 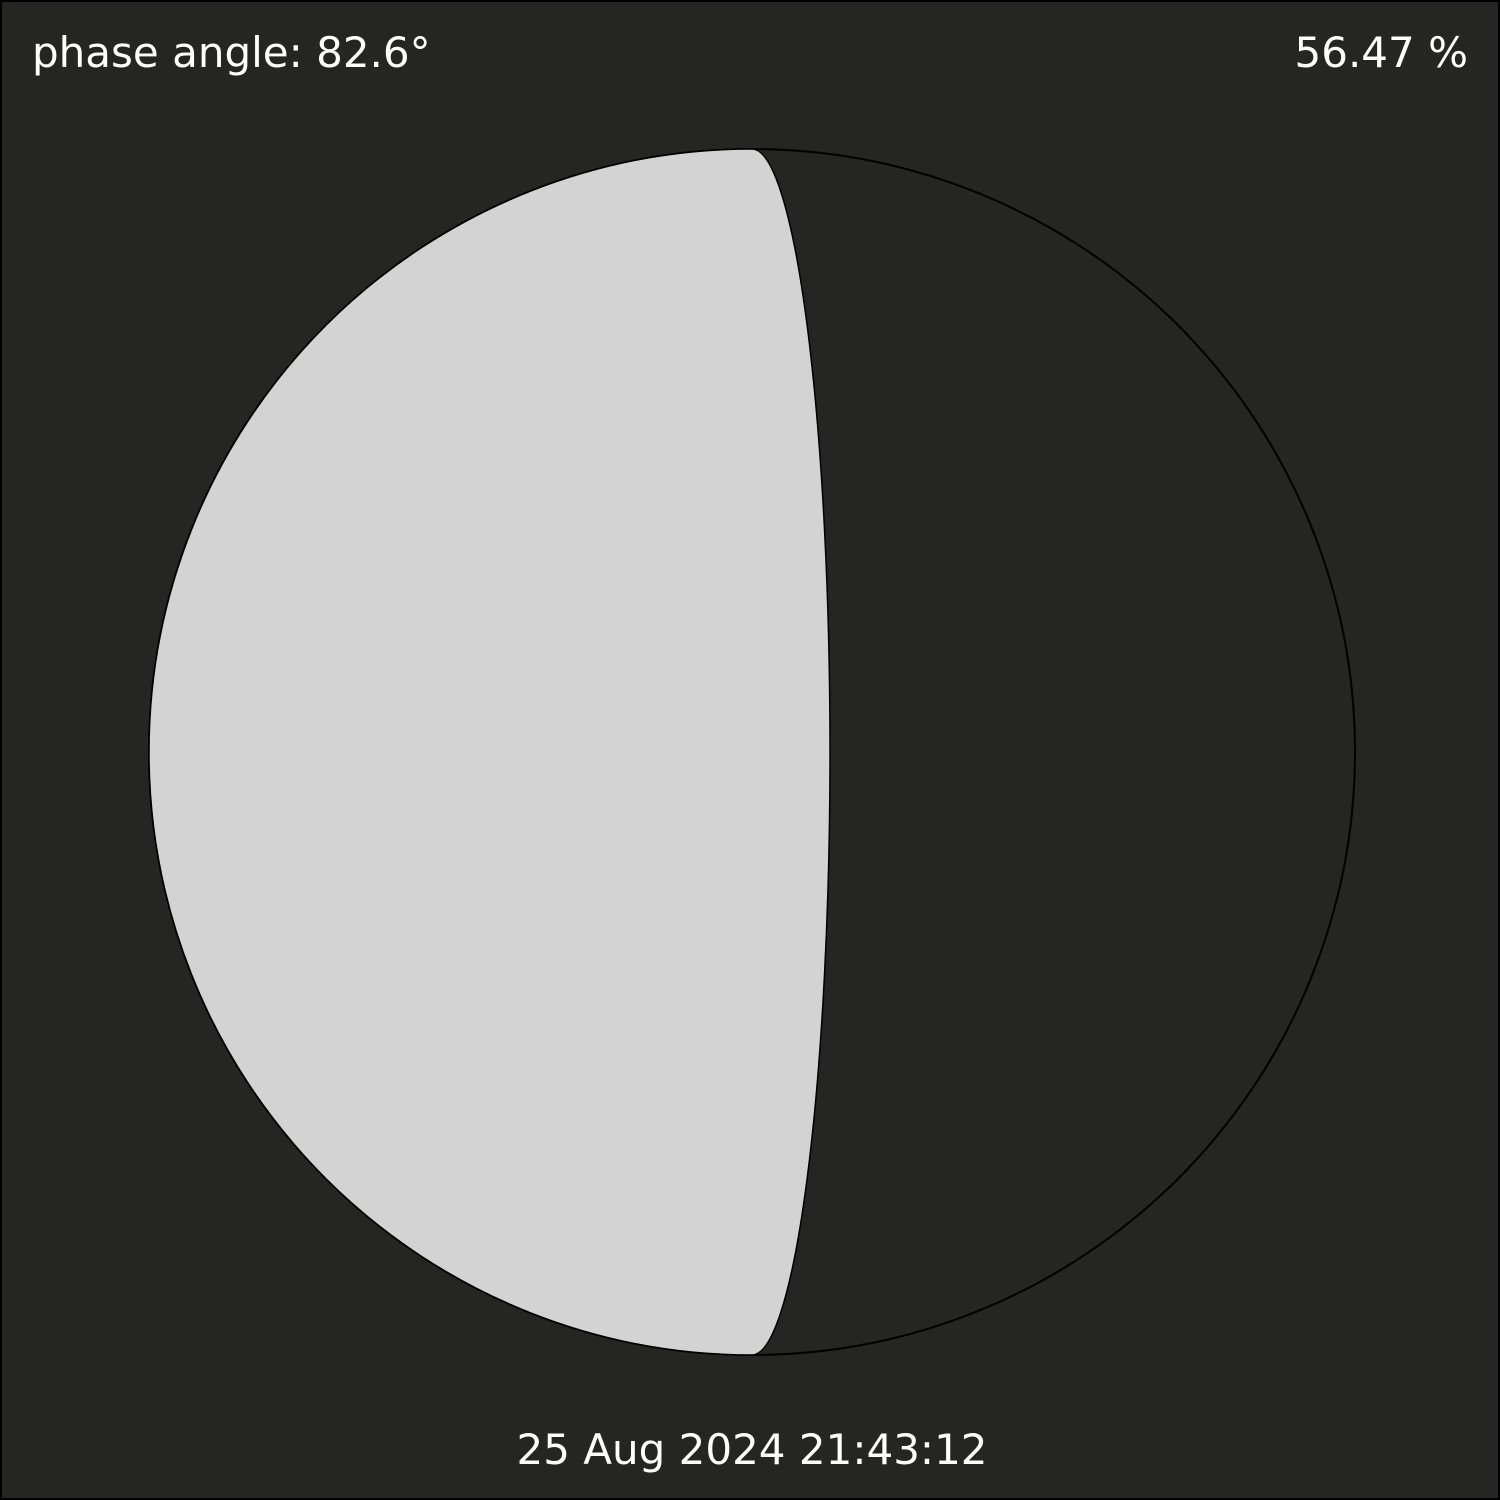 I want to click on phase-angle-label: phase angle: 82.6°, so click(x=231, y=52).